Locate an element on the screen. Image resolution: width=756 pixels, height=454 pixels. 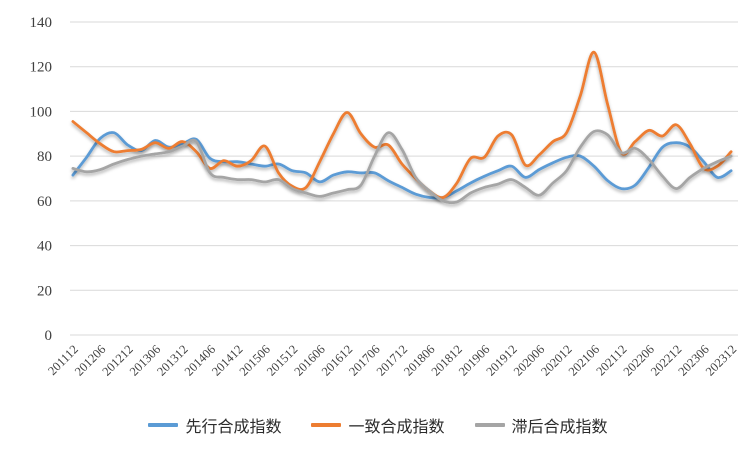
y-axis-label: 100 is located at coordinates (41, 112).